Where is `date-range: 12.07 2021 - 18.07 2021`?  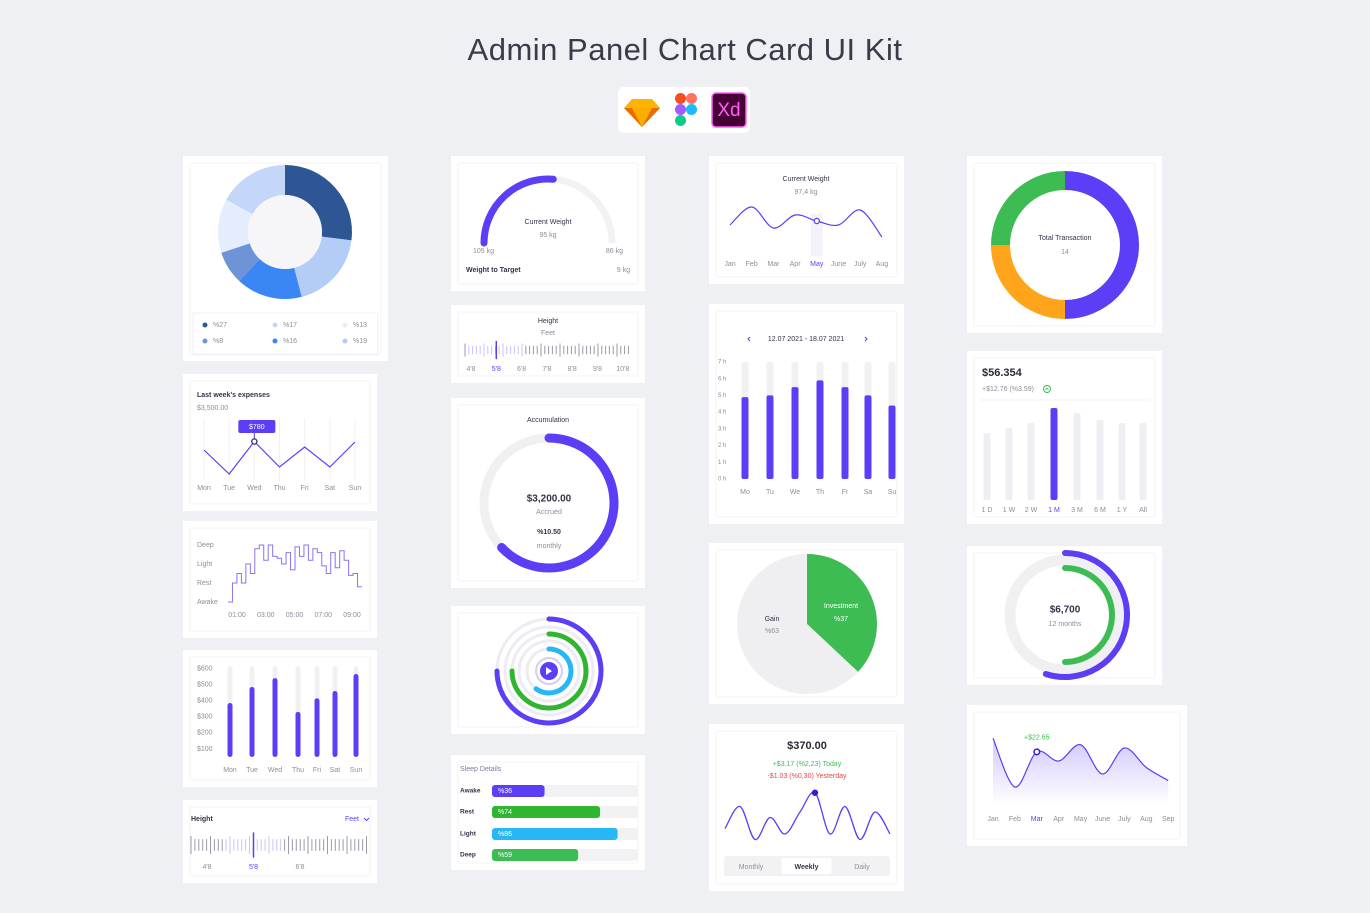
date-range: 12.07 2021 - 18.07 2021 is located at coordinates (806, 339).